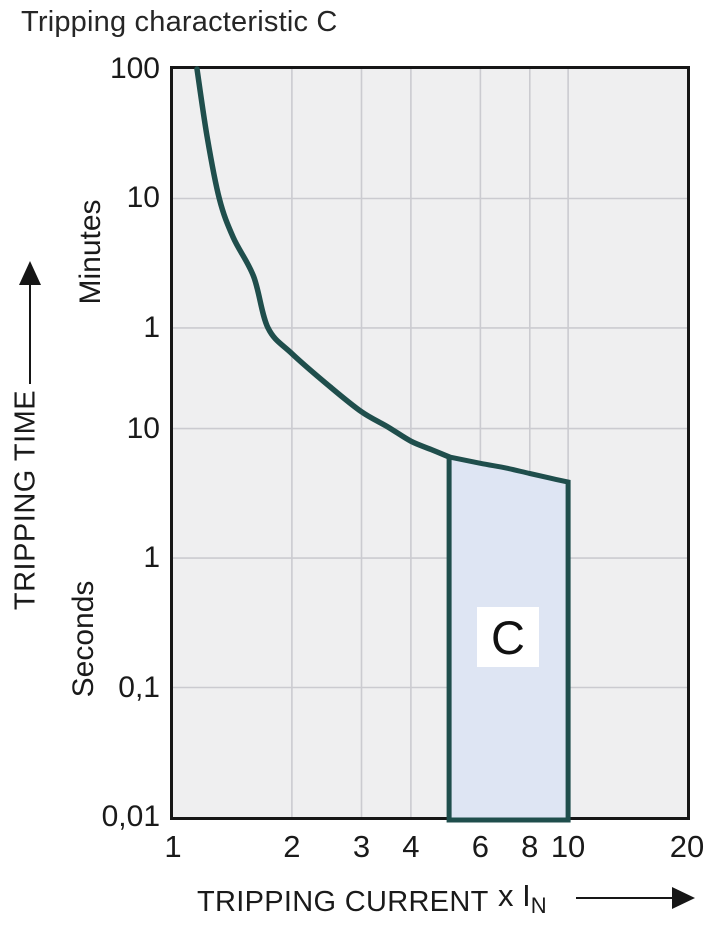 Image resolution: width=720 pixels, height=928 pixels. Describe the element at coordinates (538, 906) in the screenshot. I see `x-unit-sub: N` at that location.